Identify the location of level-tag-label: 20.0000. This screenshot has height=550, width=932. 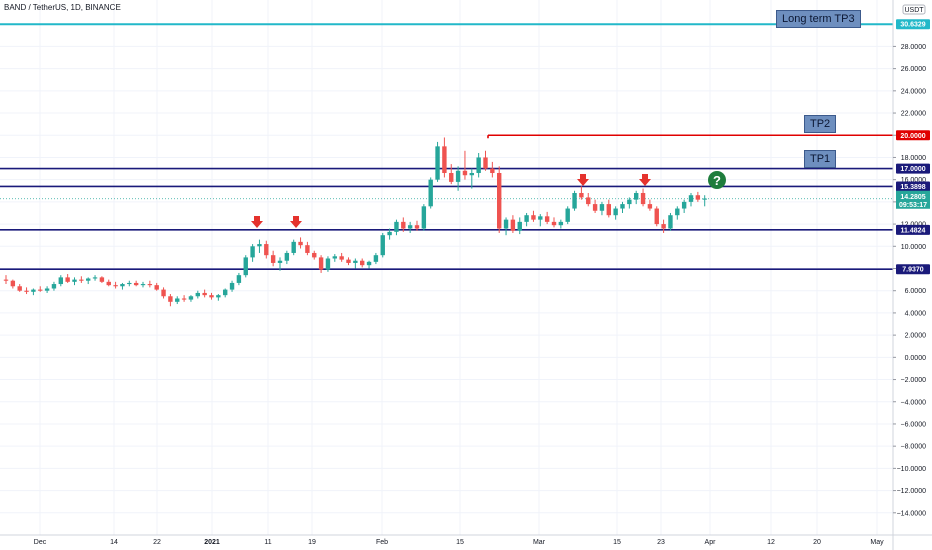
(912, 136).